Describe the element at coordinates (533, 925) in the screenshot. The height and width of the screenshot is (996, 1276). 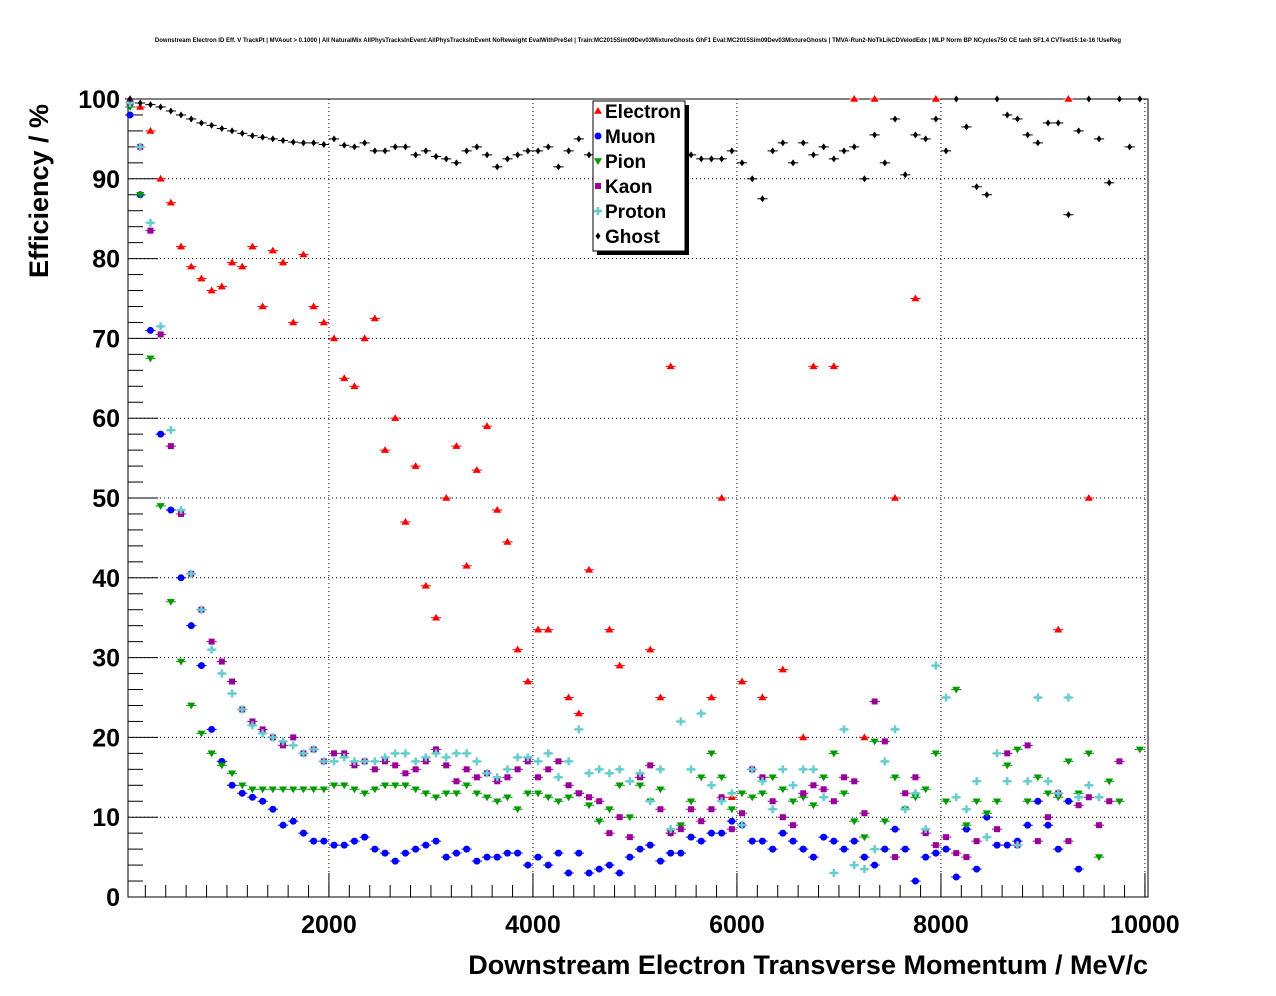
I see `x-tick-label: 4000` at that location.